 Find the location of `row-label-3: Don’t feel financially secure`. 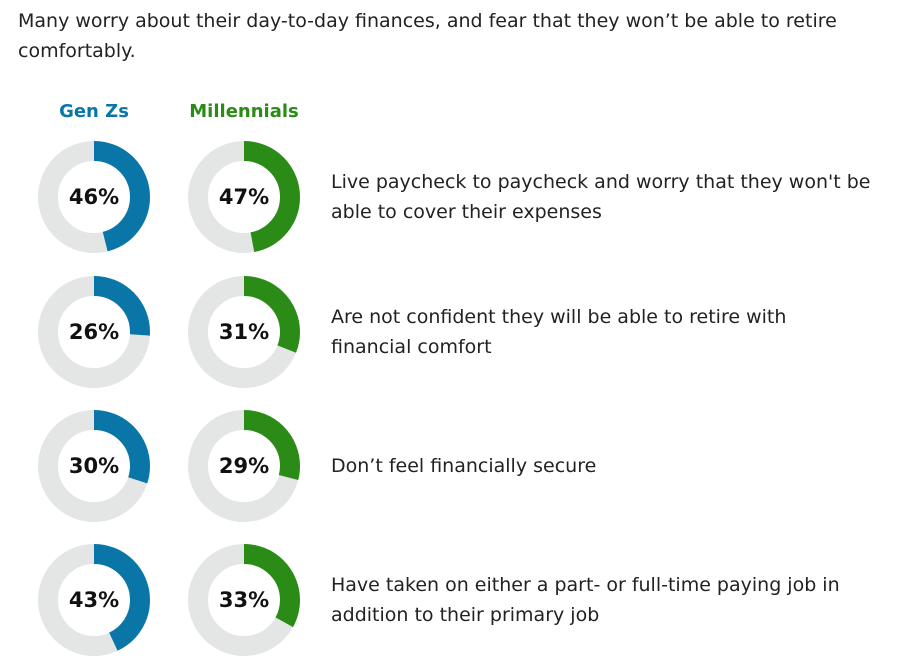

row-label-3: Don’t feel financially secure is located at coordinates (464, 466).